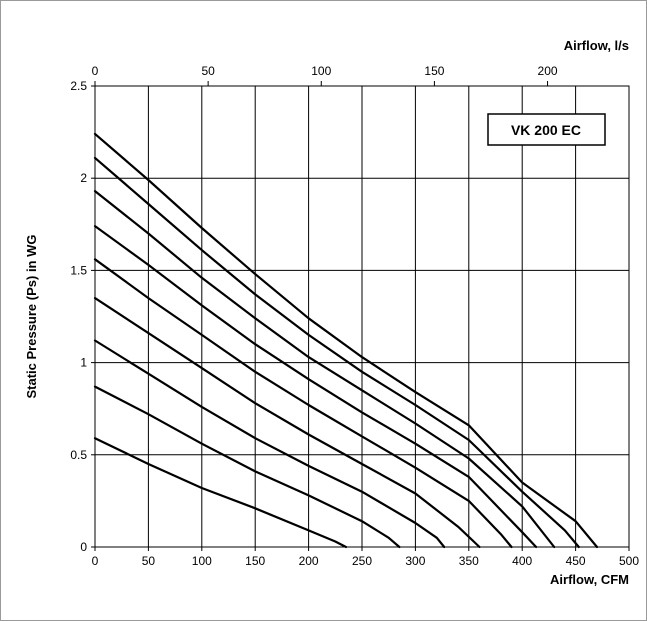 The width and height of the screenshot is (647, 621). I want to click on secondary-x-axis-title: Airflow, l/s, so click(596, 45).